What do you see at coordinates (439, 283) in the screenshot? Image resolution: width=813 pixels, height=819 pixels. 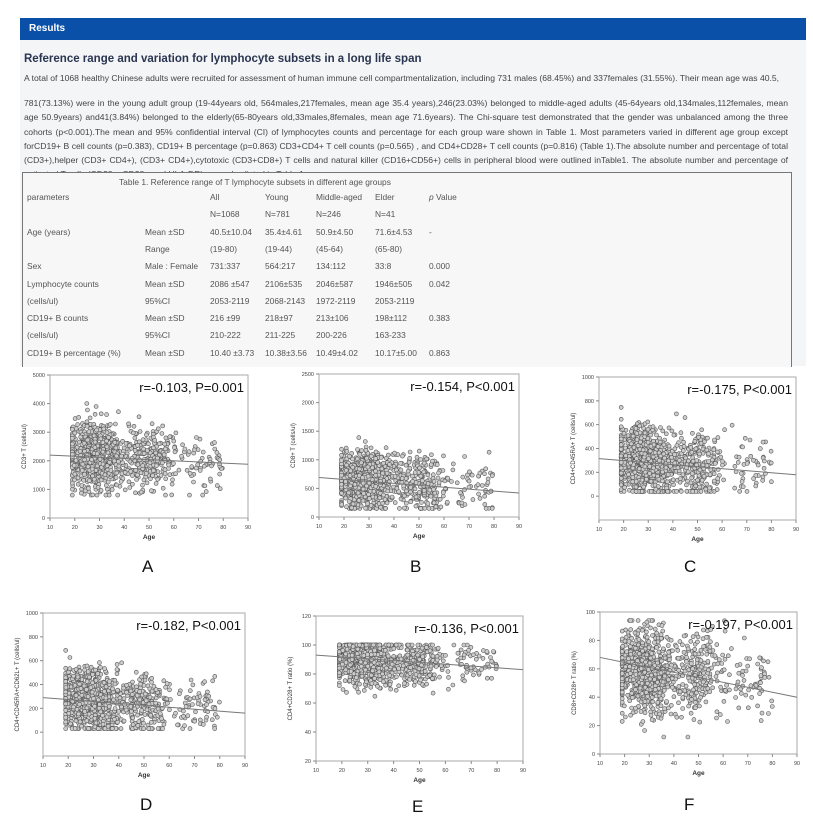 I see `table-cell: 0.042` at bounding box center [439, 283].